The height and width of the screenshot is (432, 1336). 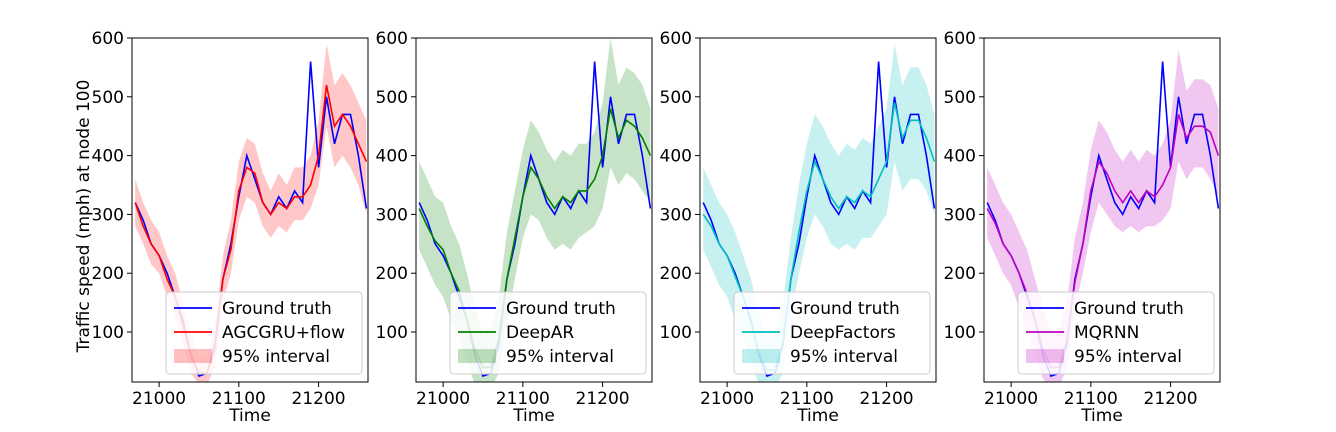 What do you see at coordinates (843, 333) in the screenshot?
I see `legend-label: DeepFactors` at bounding box center [843, 333].